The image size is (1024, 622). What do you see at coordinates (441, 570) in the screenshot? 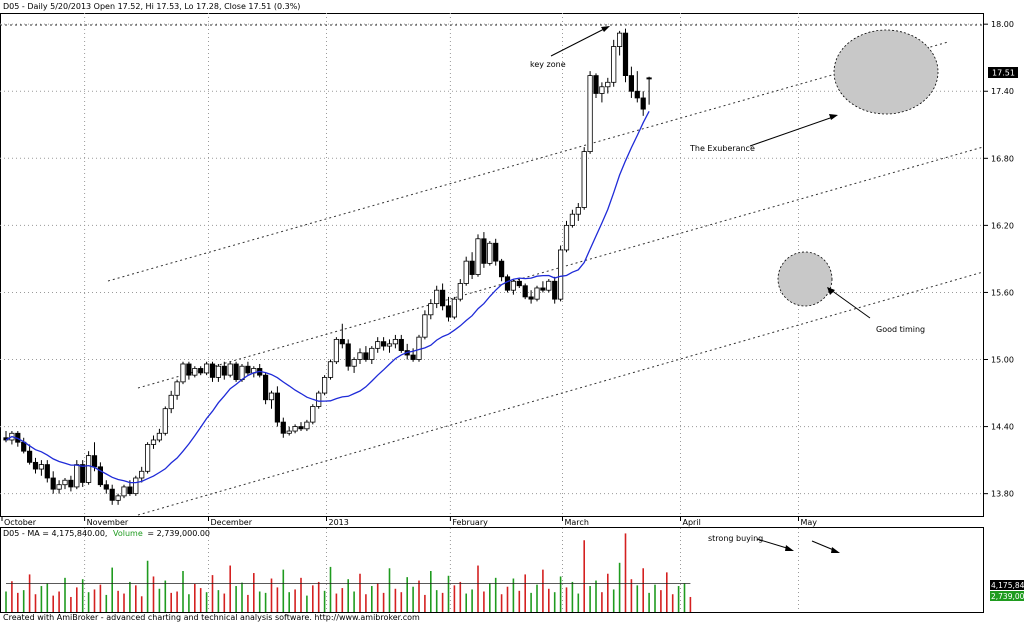
I see `volume-grid` at bounding box center [441, 570].